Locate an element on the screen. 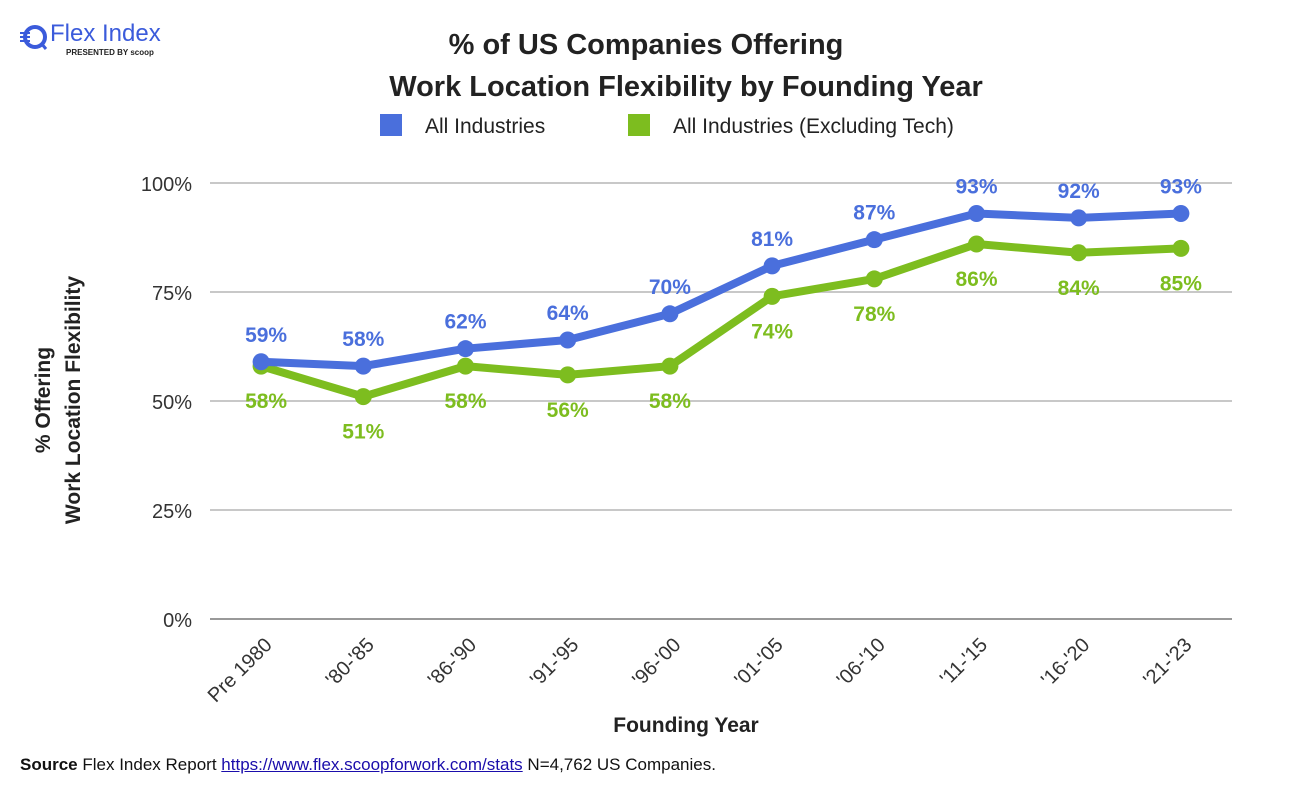 The image size is (1292, 786). x-tick-label: '86-'90 is located at coordinates (452, 662).